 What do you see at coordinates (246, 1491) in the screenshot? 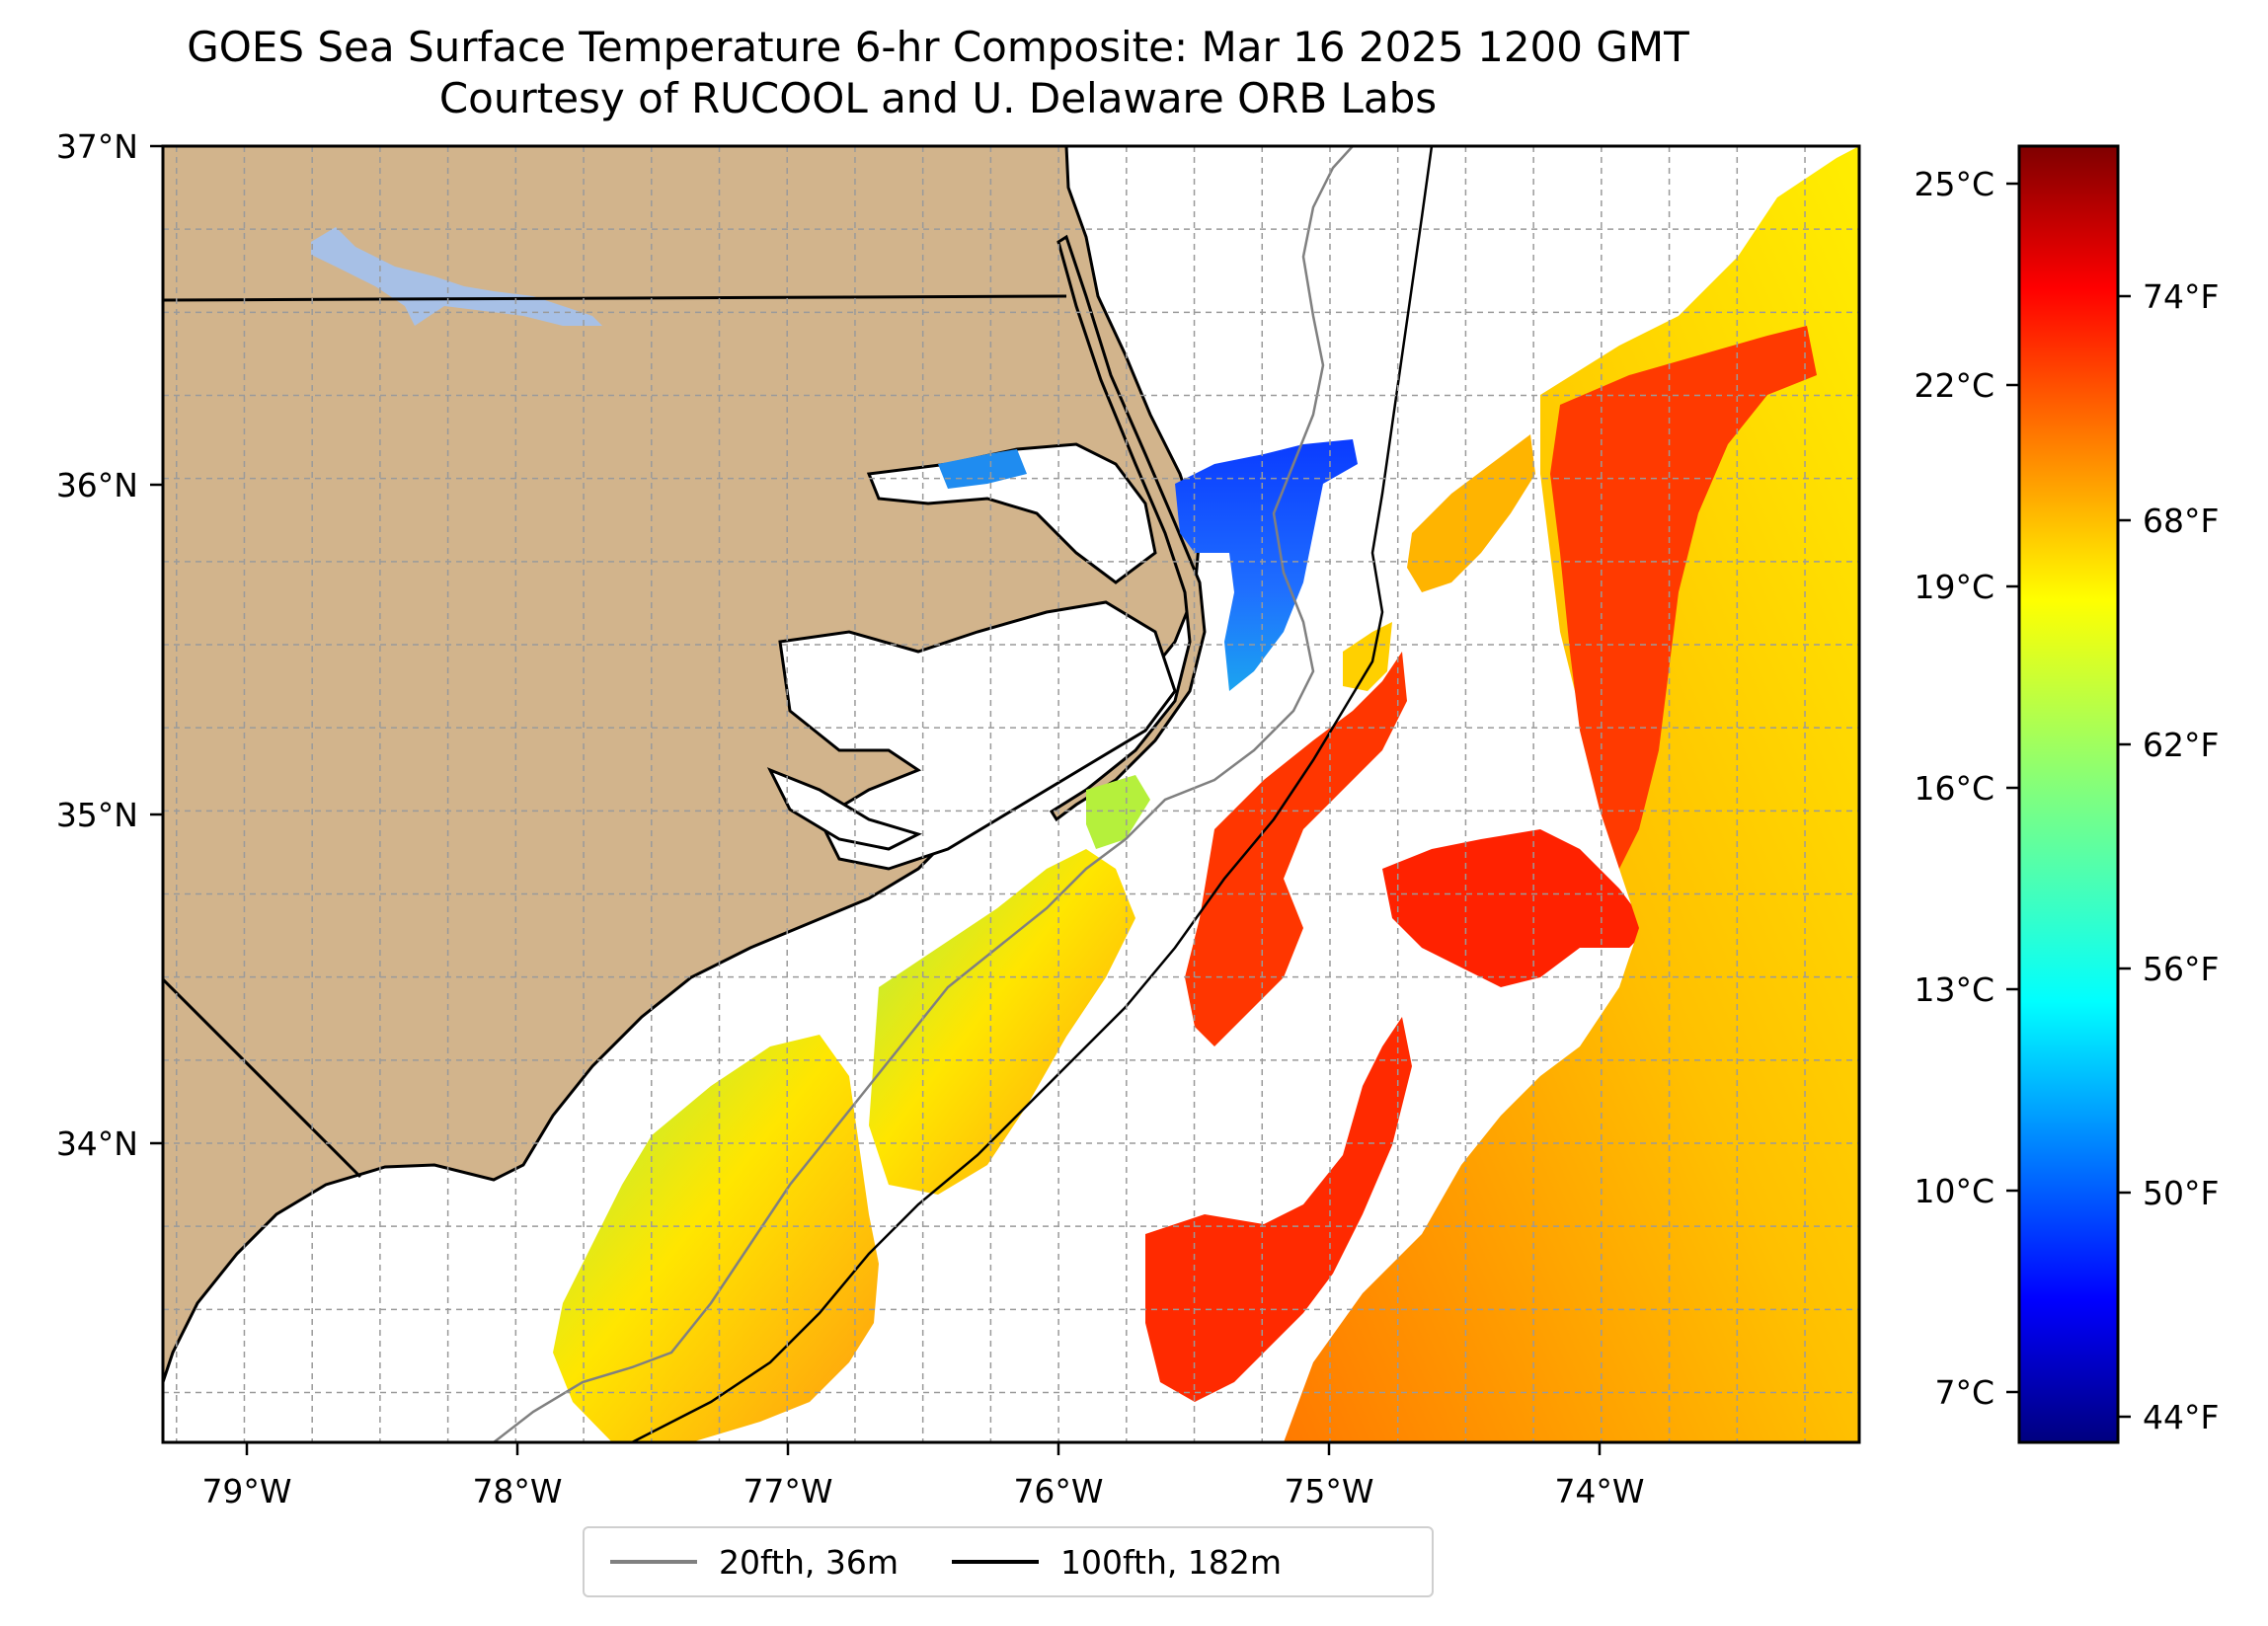
I see `lon-tick-79: 79°W` at bounding box center [246, 1491].